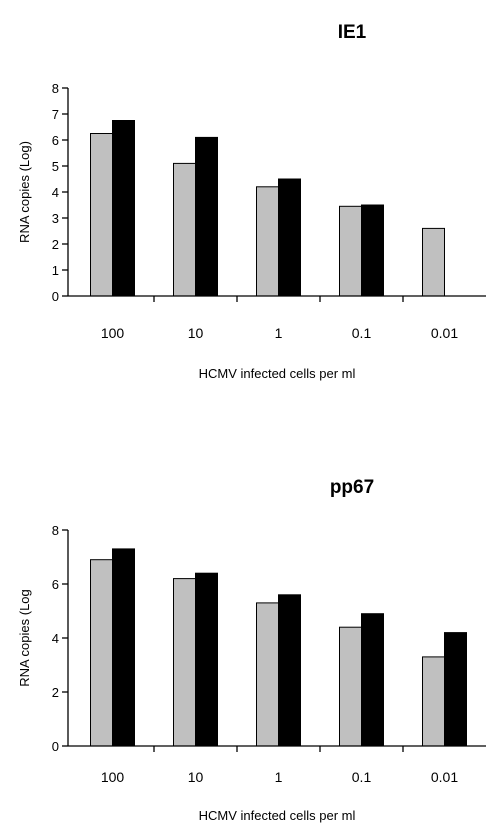 This screenshot has width=486, height=827. I want to click on y-ticks: 0 1 2 3 4 5 6 7 8, so click(60, 192).